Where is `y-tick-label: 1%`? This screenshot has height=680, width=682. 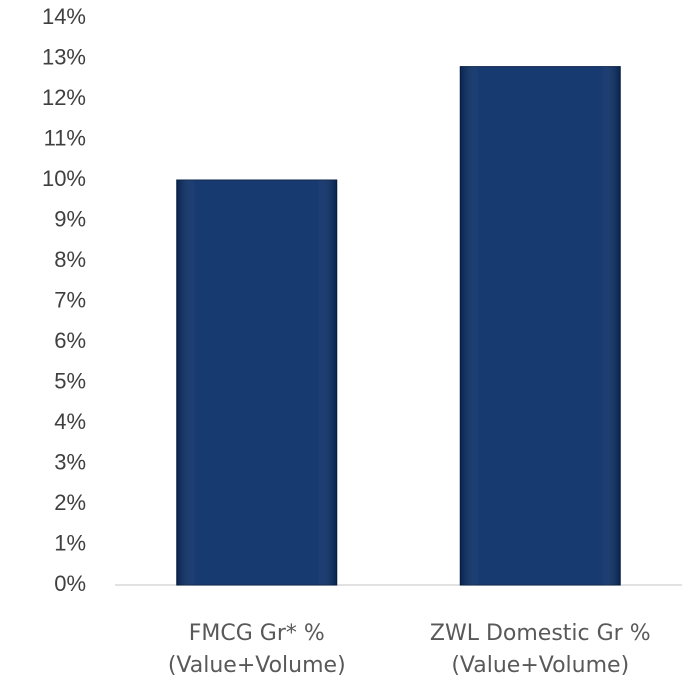
y-tick-label: 1% is located at coordinates (70, 542).